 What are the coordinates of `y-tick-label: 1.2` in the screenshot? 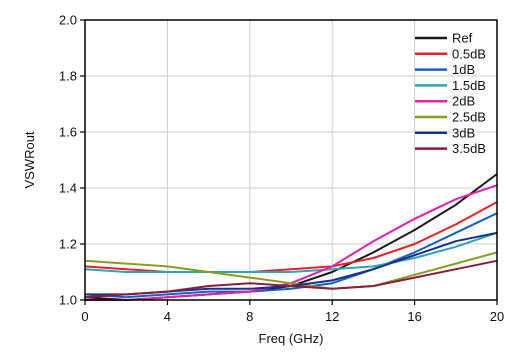 It's located at (68, 244).